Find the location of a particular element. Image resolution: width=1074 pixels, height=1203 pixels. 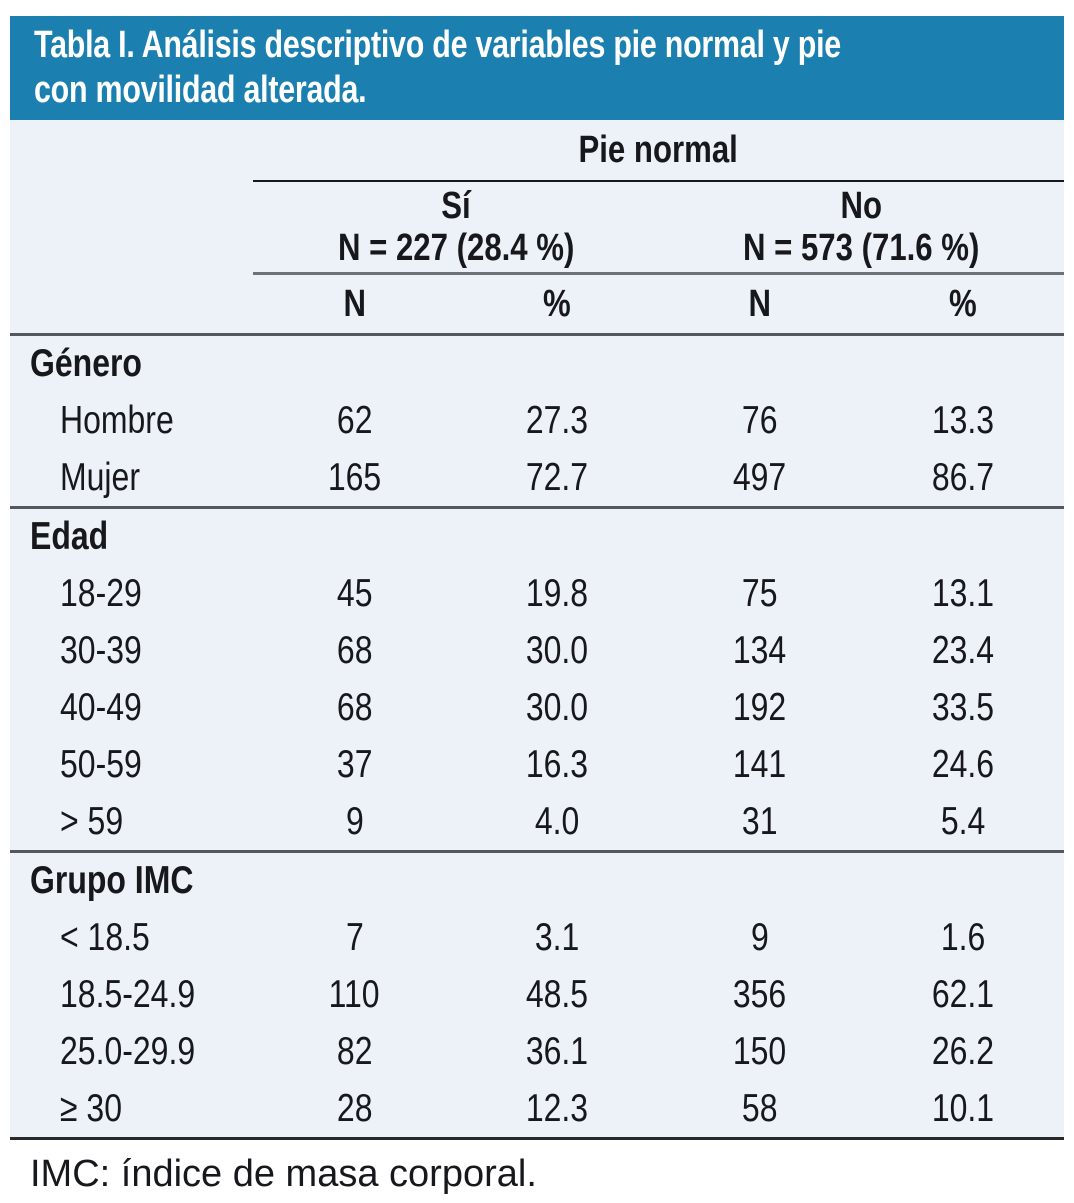

subgroup-si-n: N = 227 (28.4 %) is located at coordinates (455, 248).